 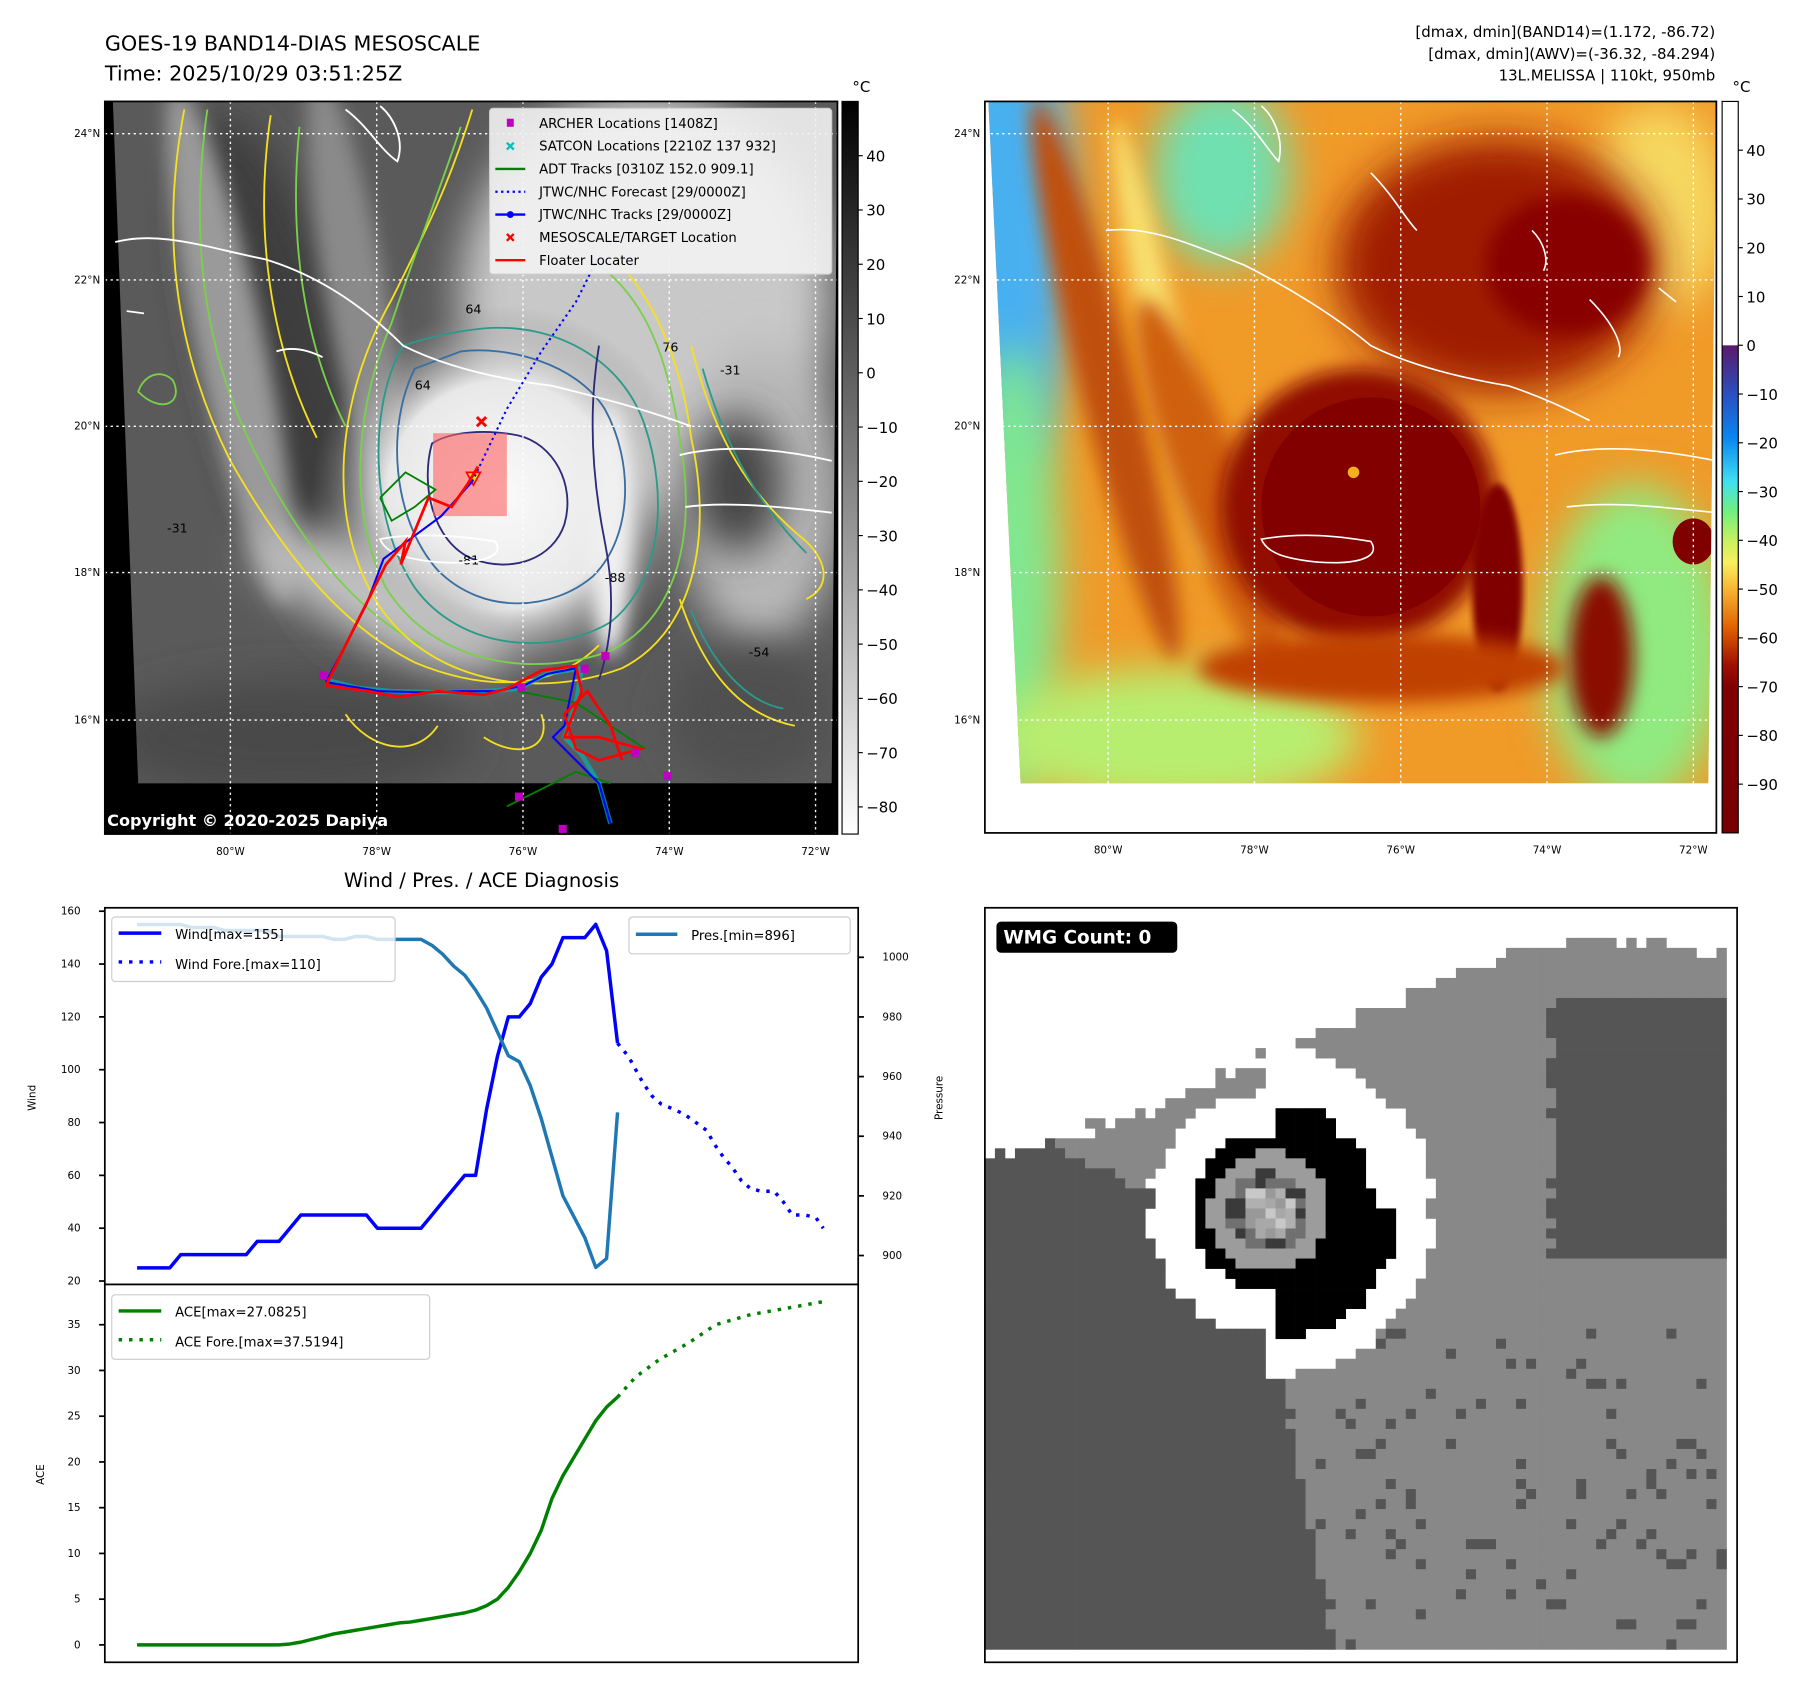 What do you see at coordinates (1254, 851) in the screenshot?
I see `lon-tick-label: 78°W` at bounding box center [1254, 851].